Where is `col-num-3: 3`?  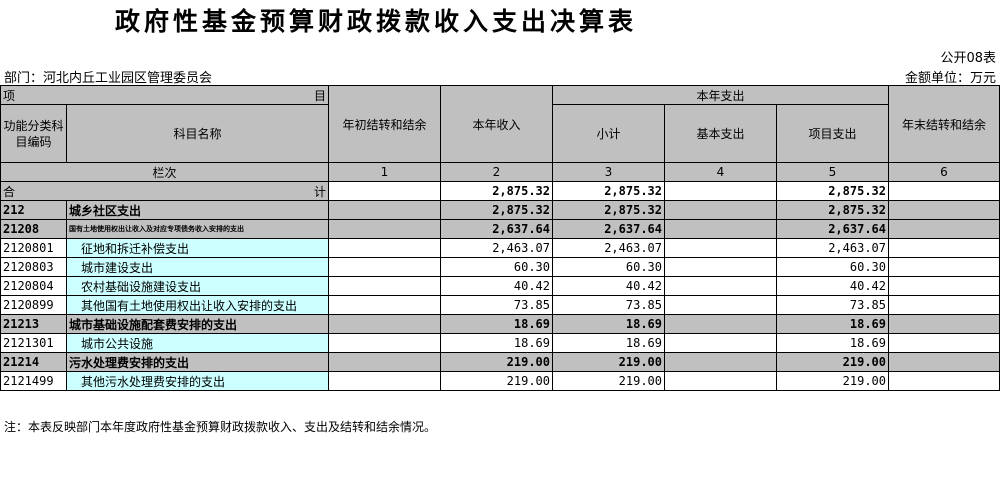
col-num-3: 3 is located at coordinates (608, 172).